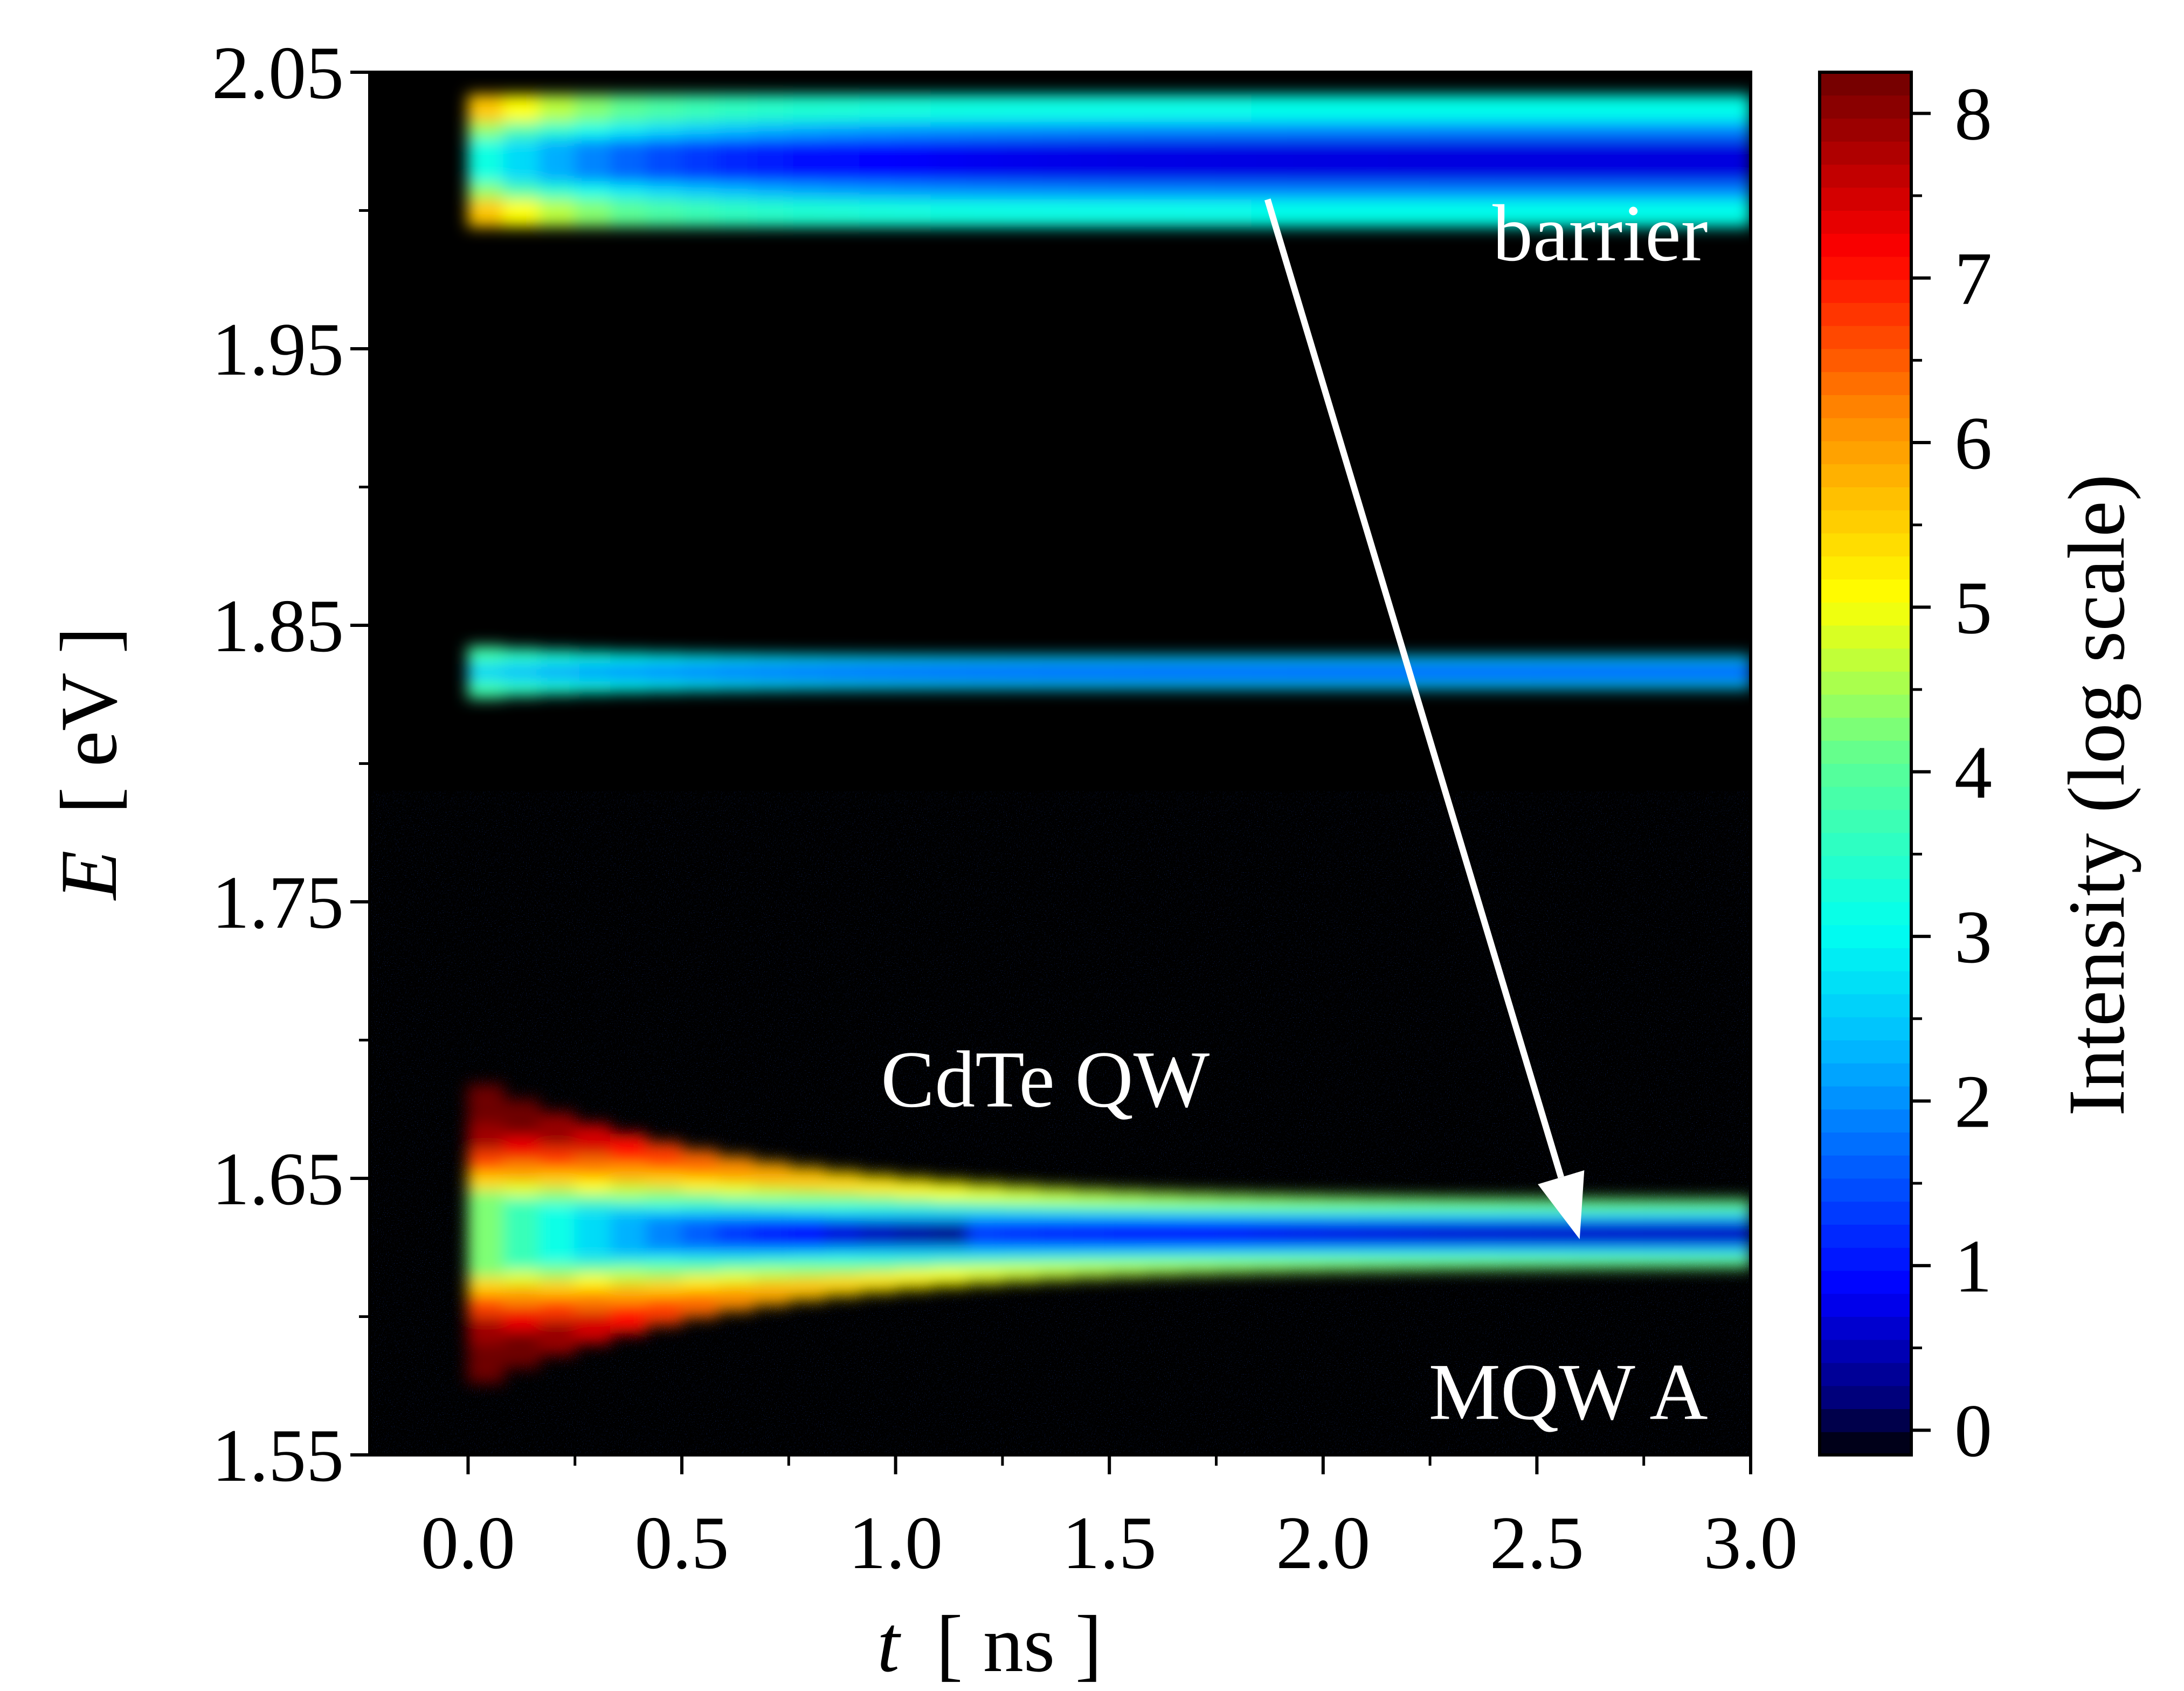 Image resolution: width=2184 pixels, height=1691 pixels. What do you see at coordinates (1905, 772) in the screenshot?
I see `colorbar: 0 1 2 3 4 5 6 7 8` at bounding box center [1905, 772].